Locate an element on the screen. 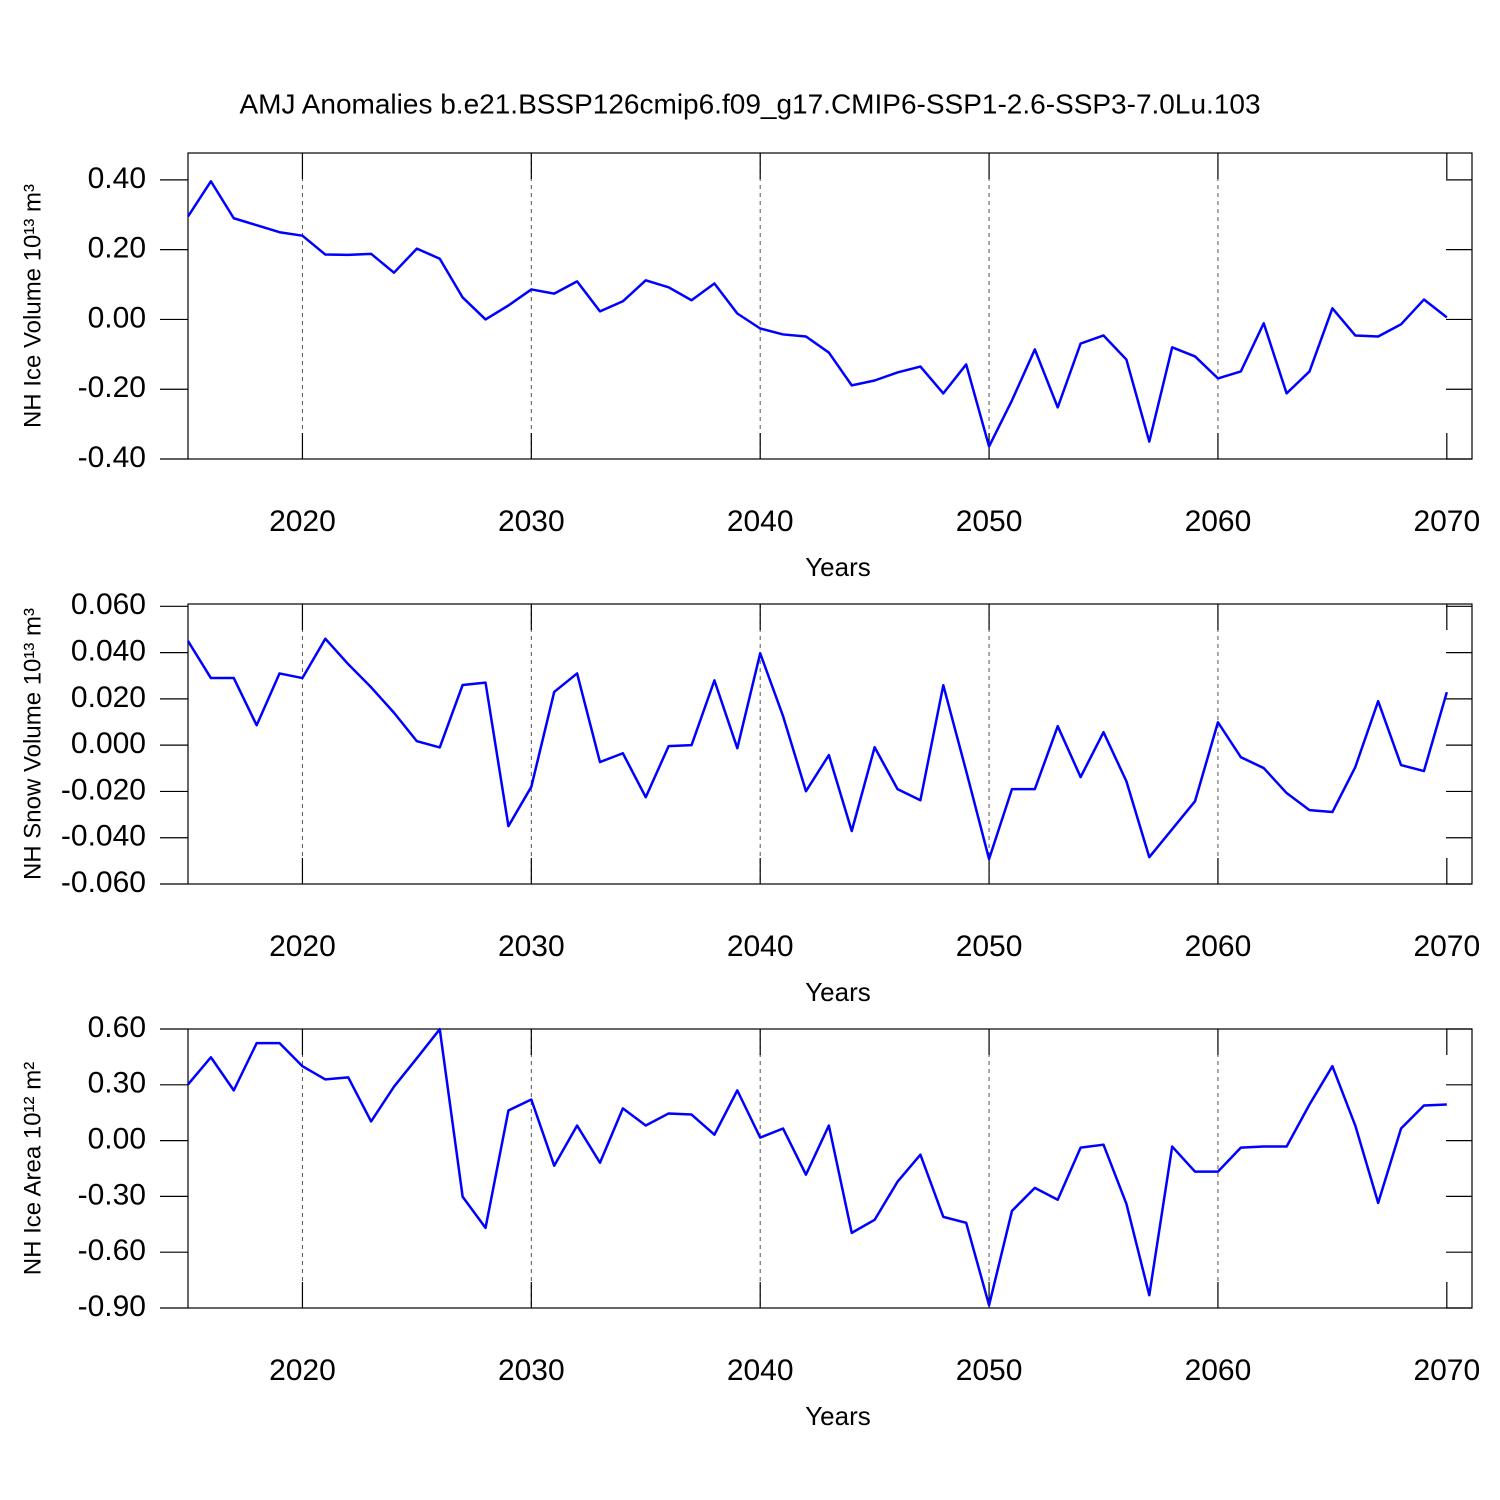 Image resolution: width=1500 pixels, height=1500 pixels. y-tick-label: 0.30 is located at coordinates (117, 1083).